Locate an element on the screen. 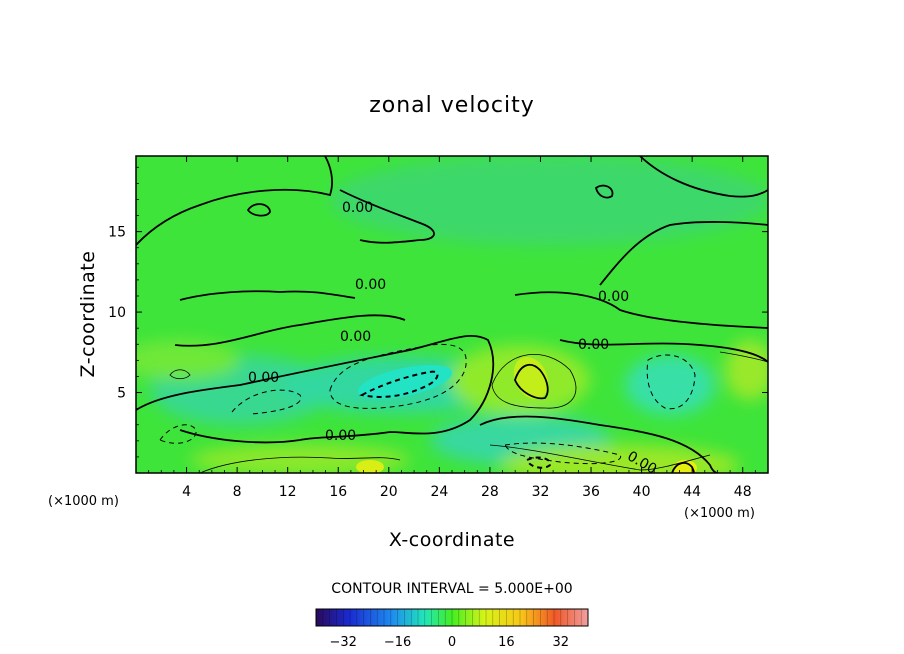 The width and height of the screenshot is (904, 654). shade-negative-right is located at coordinates (670, 385).